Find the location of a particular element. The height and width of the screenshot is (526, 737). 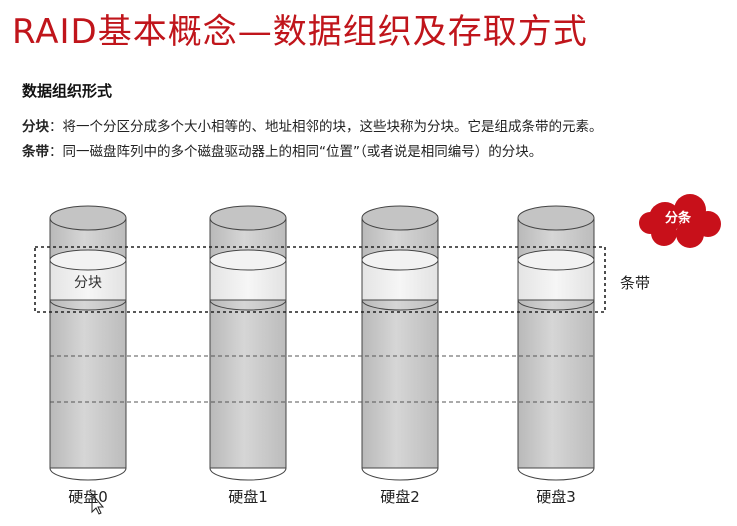

disk-label-2: 硬盘2 is located at coordinates (400, 497).